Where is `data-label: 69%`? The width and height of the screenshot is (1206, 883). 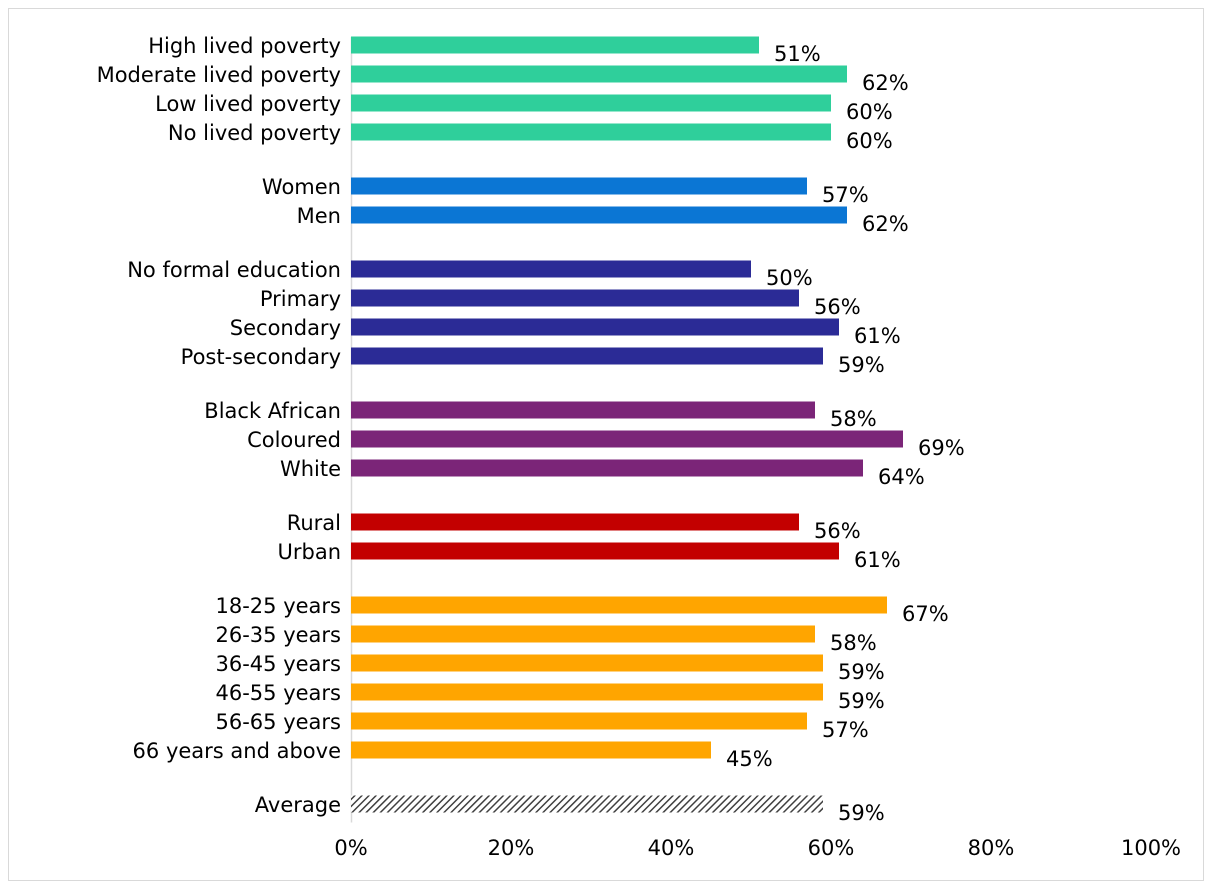 data-label: 69% is located at coordinates (941, 448).